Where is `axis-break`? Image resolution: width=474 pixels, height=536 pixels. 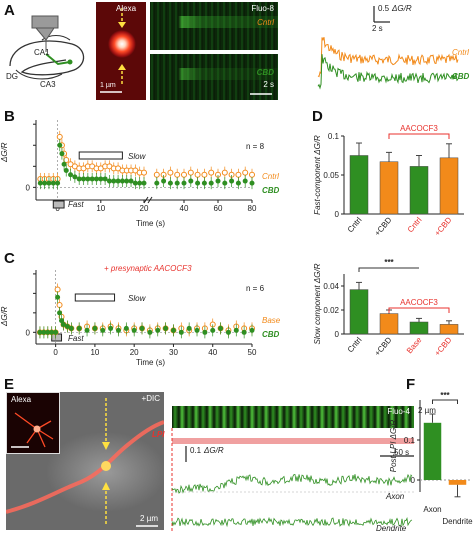 axis-break is located at coordinates (146, 200).